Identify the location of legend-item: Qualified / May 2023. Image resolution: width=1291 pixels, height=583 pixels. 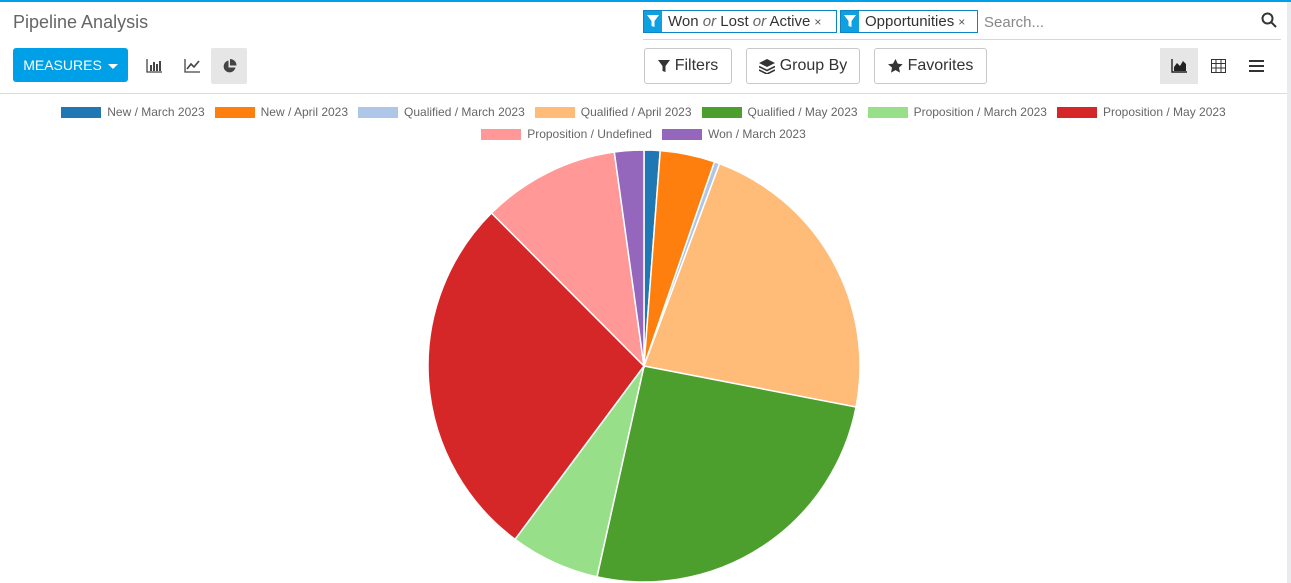
(779, 112).